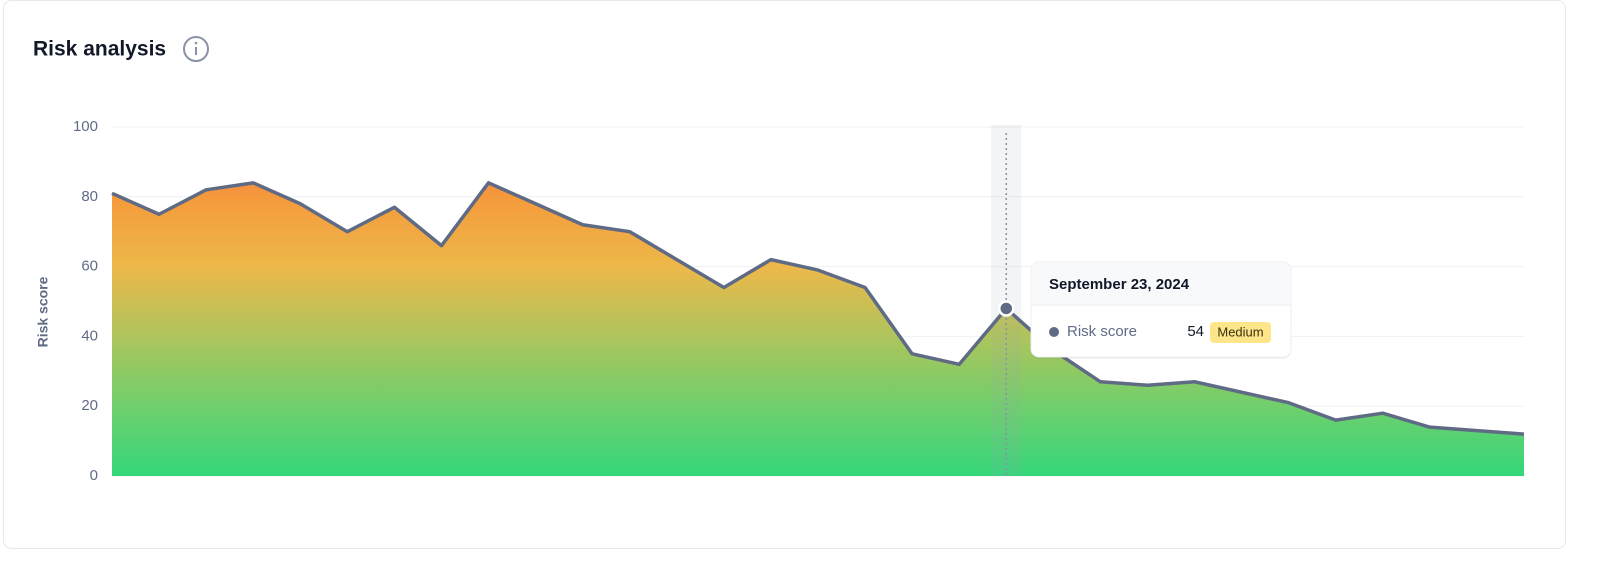 The width and height of the screenshot is (1600, 568). What do you see at coordinates (1054, 332) in the screenshot?
I see `tooltip-dot` at bounding box center [1054, 332].